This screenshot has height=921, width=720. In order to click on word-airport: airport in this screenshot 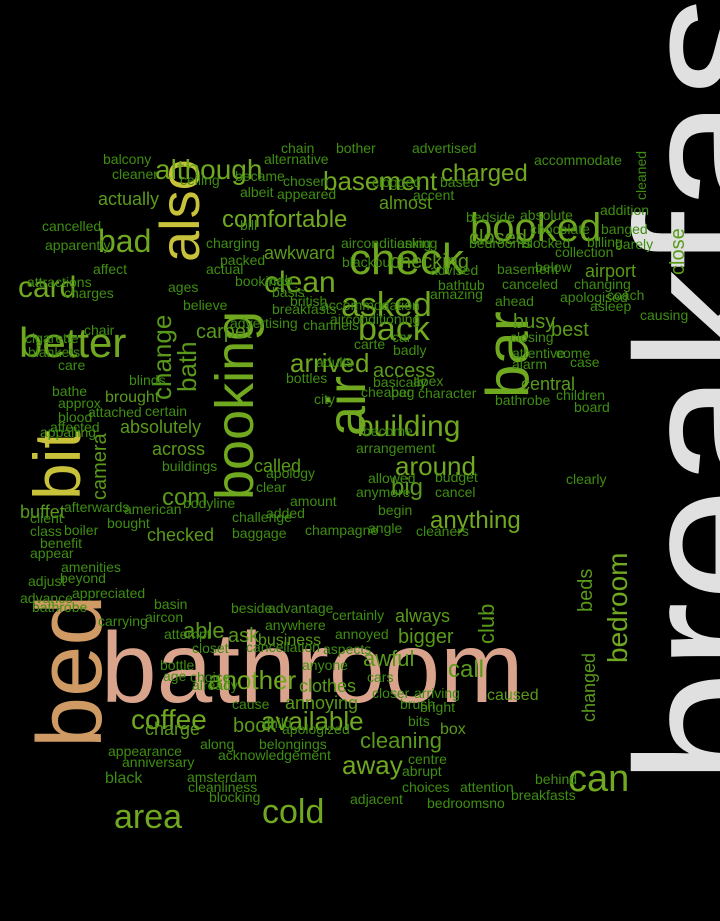, I will do `click(611, 271)`.